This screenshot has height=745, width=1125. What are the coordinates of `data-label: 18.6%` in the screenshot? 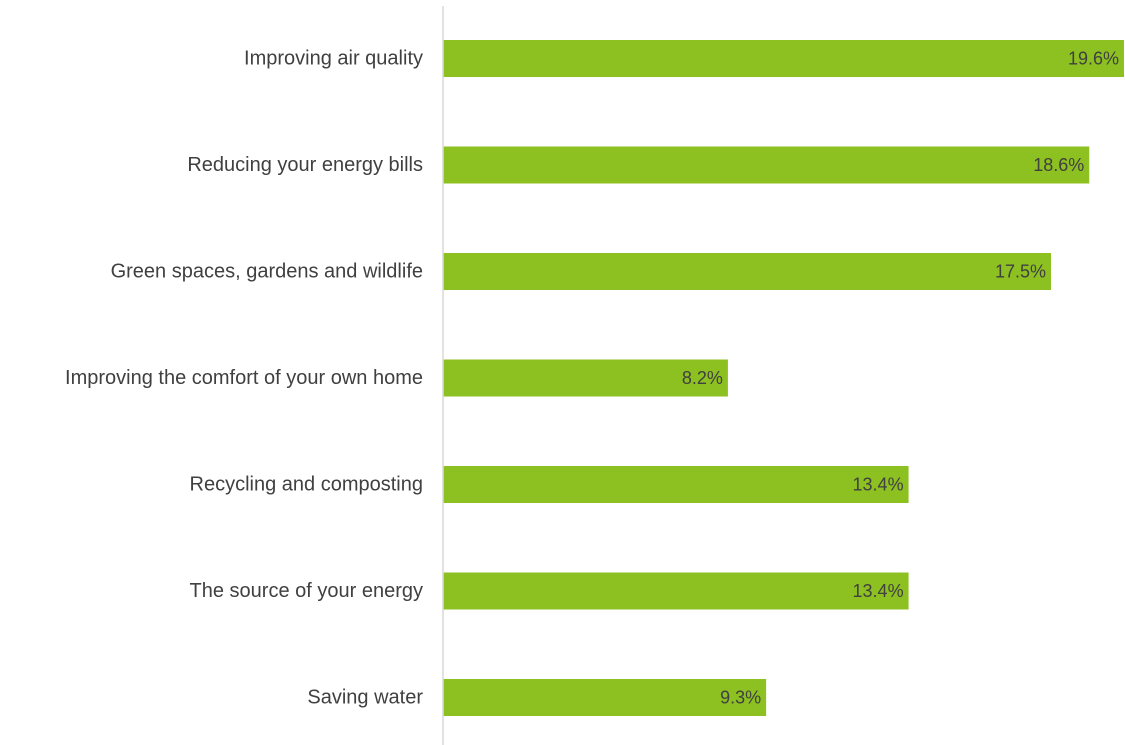 It's located at (1058, 165).